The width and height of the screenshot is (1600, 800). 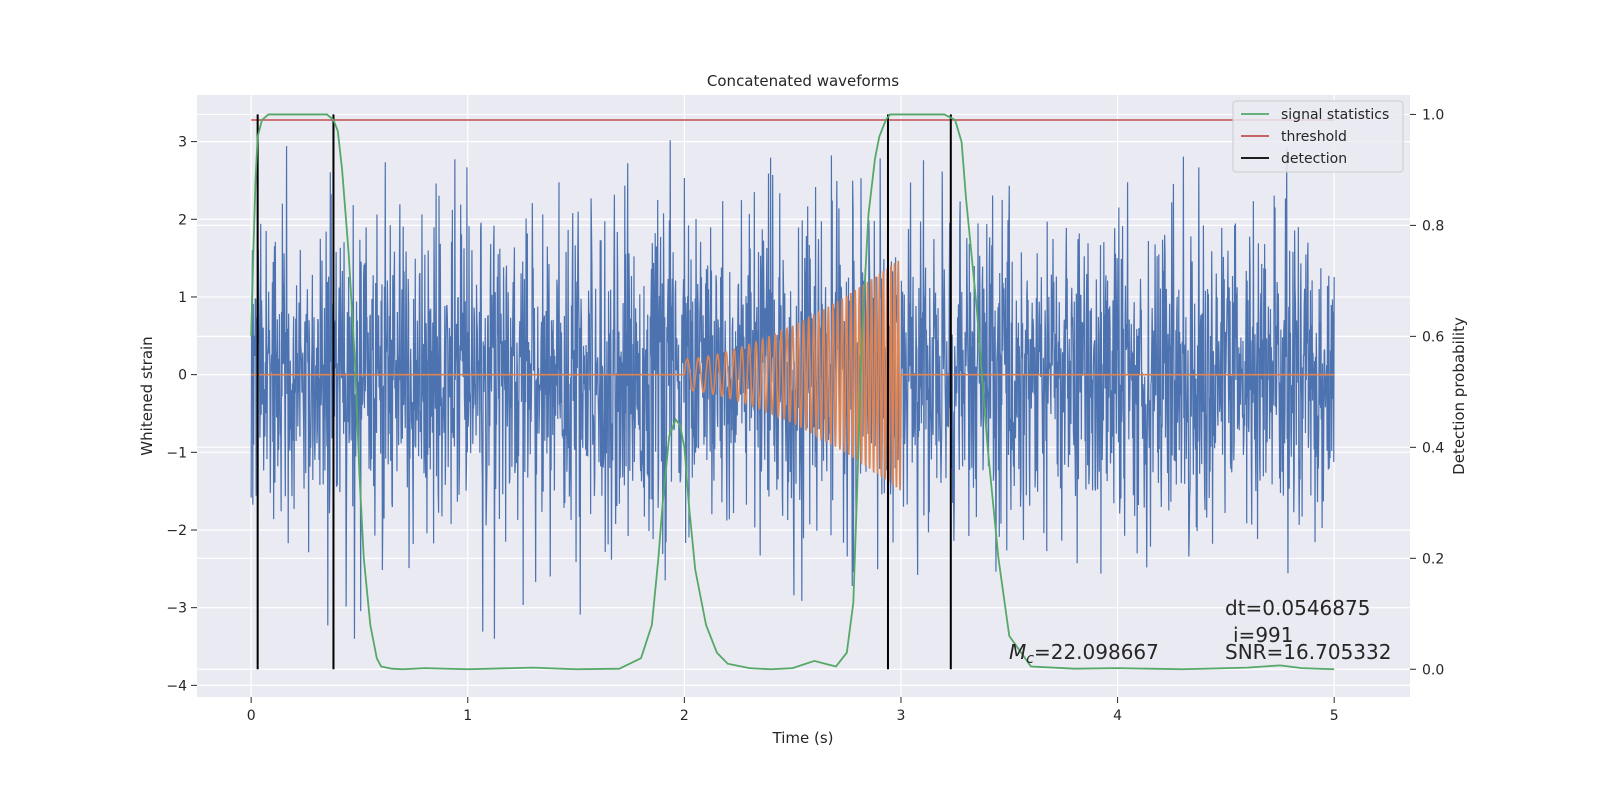 I want to click on legend-box, so click(x=1318, y=136).